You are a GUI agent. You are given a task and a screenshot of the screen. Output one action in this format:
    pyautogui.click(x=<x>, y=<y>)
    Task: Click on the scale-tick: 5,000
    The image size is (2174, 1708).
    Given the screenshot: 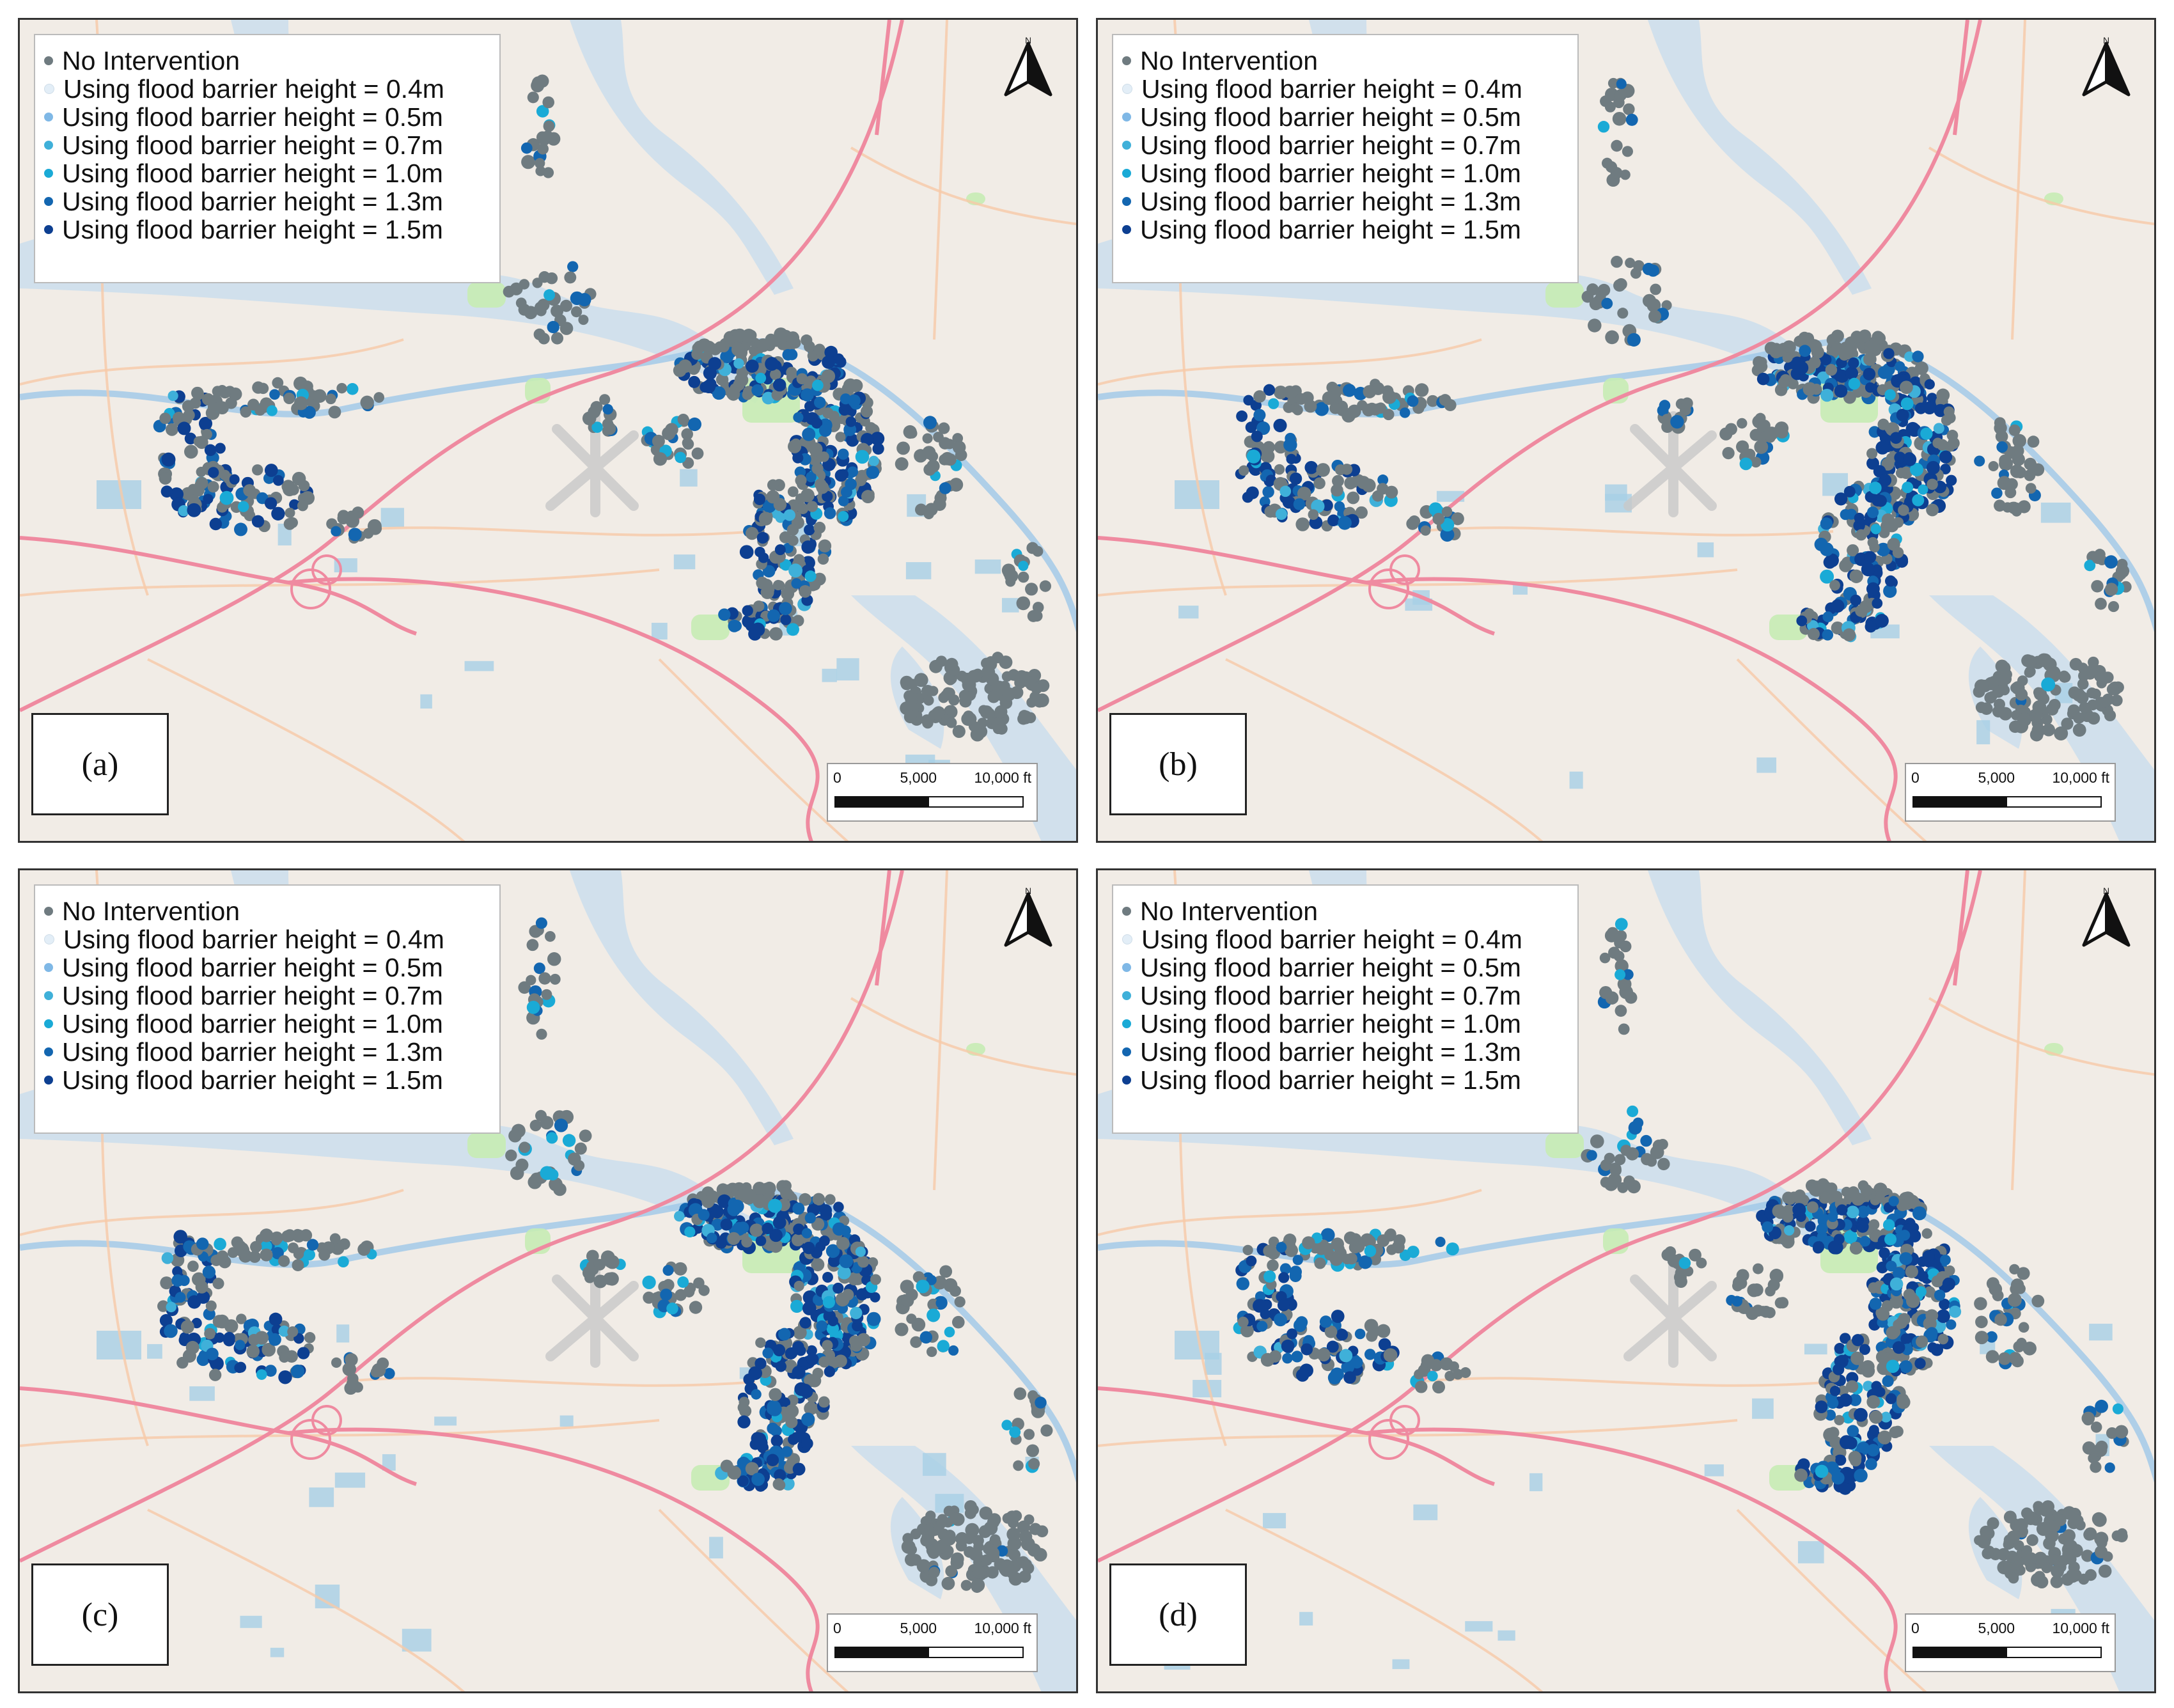 What is the action you would take?
    pyautogui.click(x=1996, y=777)
    